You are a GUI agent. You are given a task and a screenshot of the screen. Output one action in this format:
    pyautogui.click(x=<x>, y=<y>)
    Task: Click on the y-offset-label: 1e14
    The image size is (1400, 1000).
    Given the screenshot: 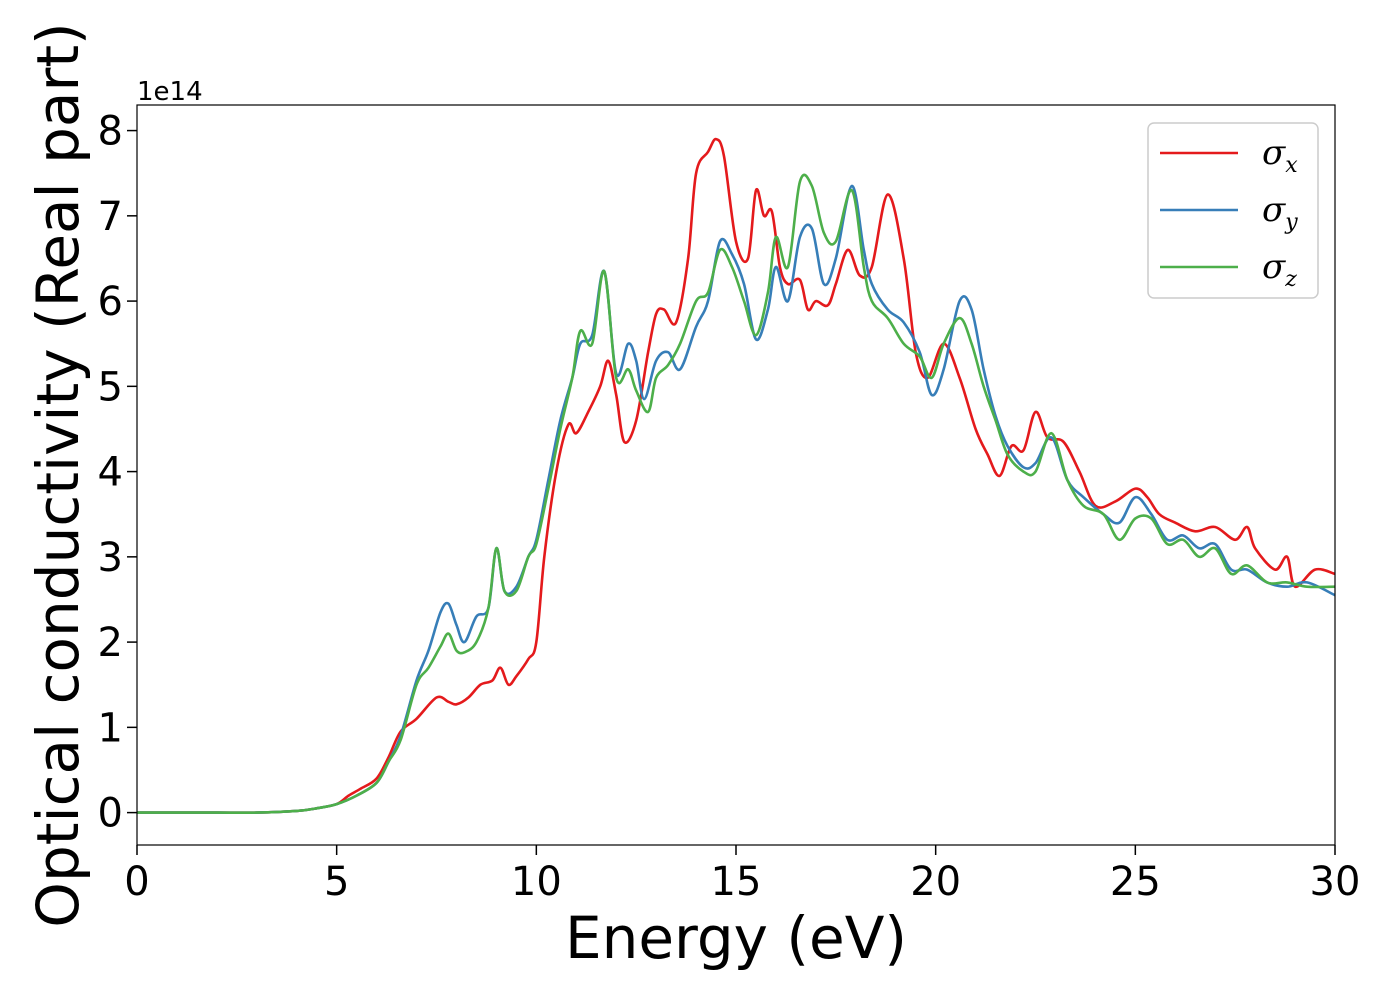 What is the action you would take?
    pyautogui.click(x=170, y=92)
    